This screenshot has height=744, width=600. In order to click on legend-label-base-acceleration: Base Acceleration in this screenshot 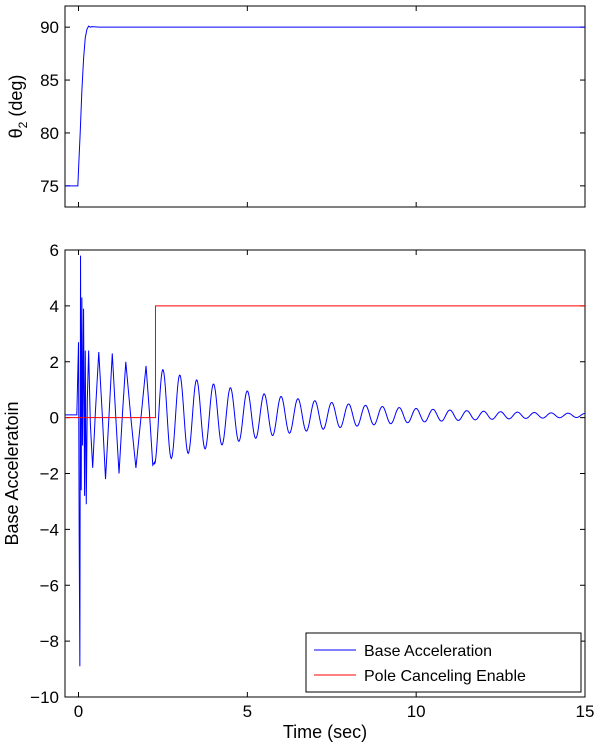, I will do `click(428, 651)`.